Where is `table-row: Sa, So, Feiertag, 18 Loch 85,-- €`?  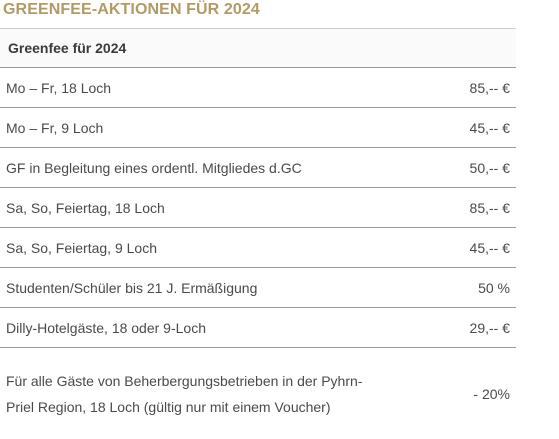
table-row: Sa, So, Feiertag, 18 Loch 85,-- € is located at coordinates (258, 208).